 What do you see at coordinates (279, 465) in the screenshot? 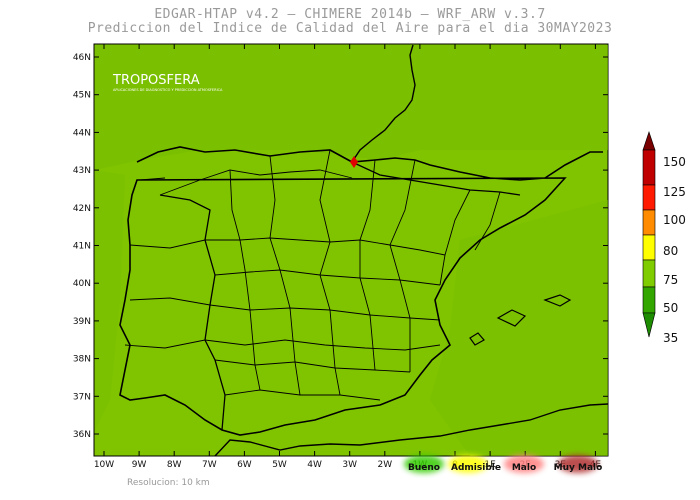
I see `lon-tick-label: 5W` at bounding box center [279, 465].